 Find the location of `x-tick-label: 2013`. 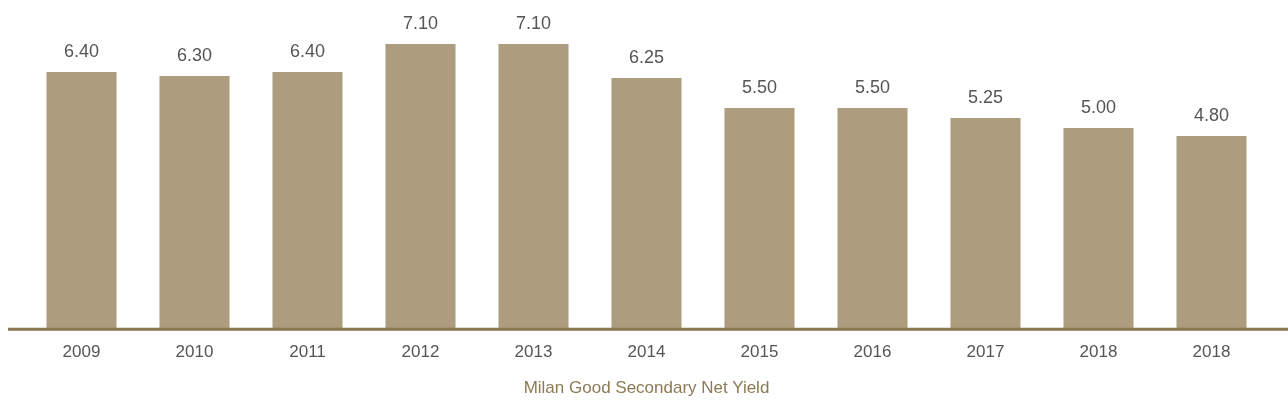

x-tick-label: 2013 is located at coordinates (533, 352).